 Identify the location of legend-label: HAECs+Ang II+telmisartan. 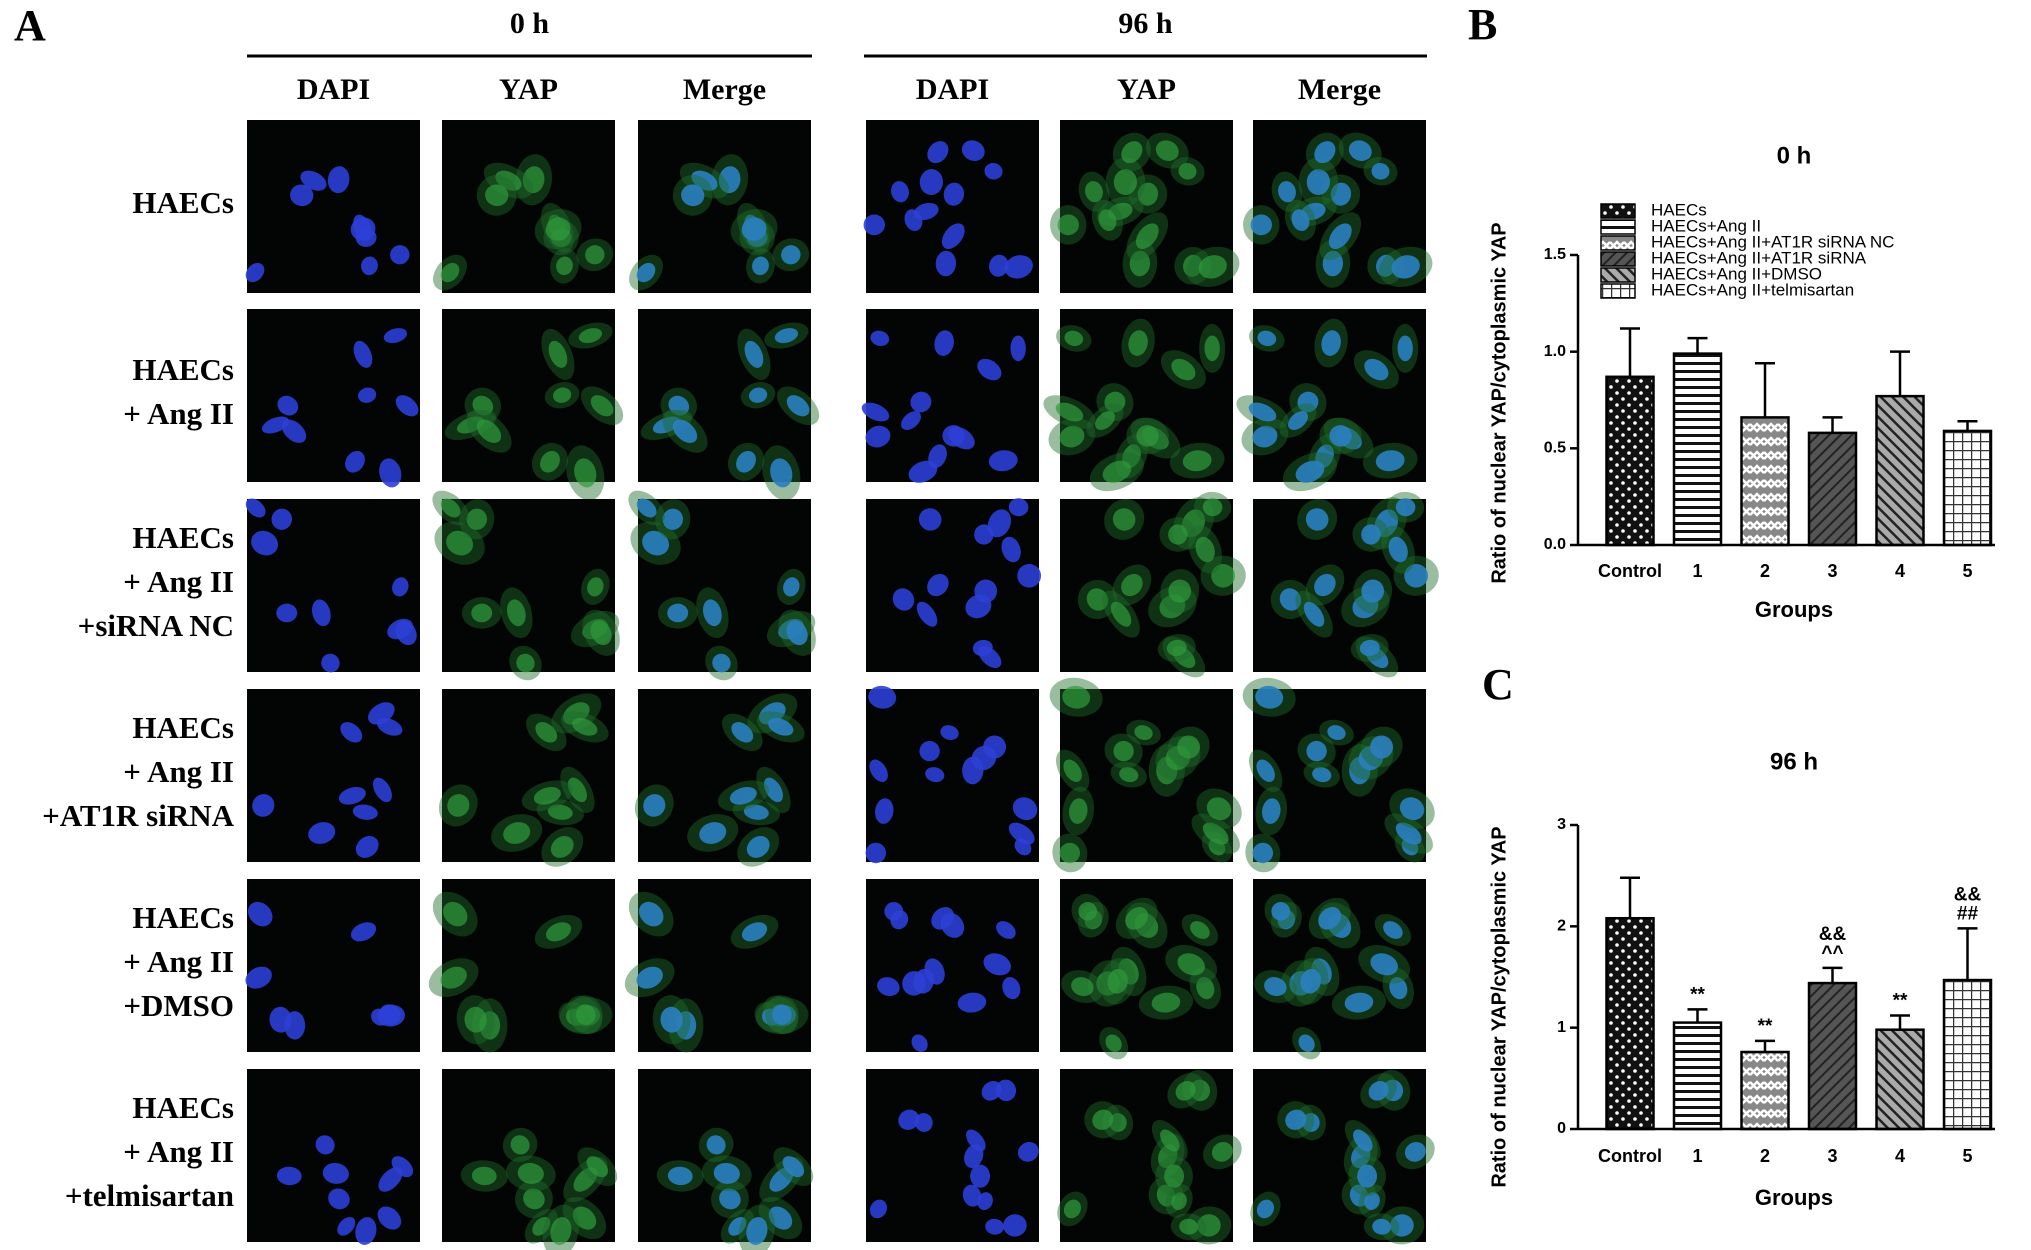
(1752, 289).